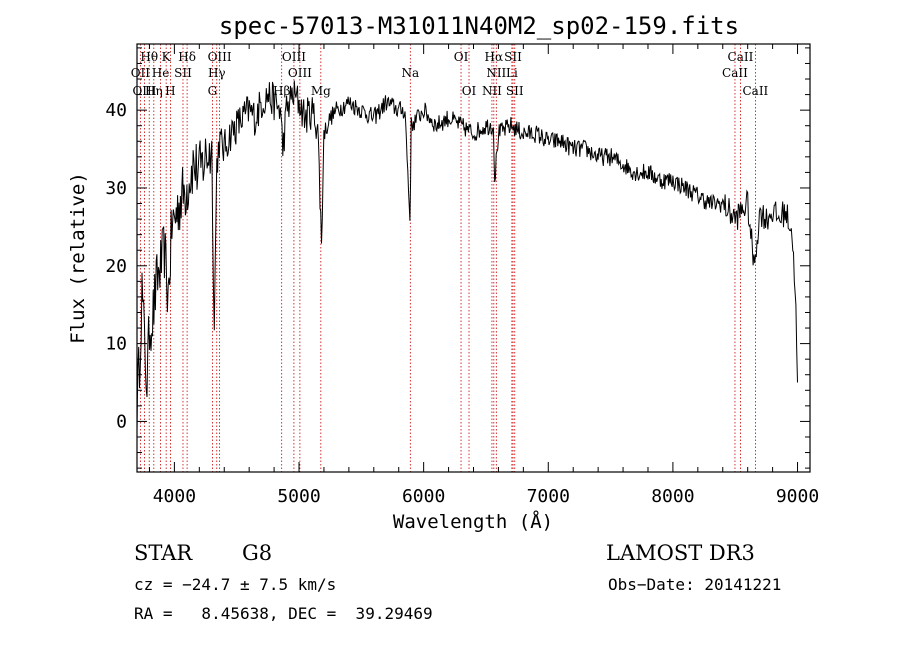 This screenshot has width=900, height=649. Describe the element at coordinates (548, 496) in the screenshot. I see `x-tick-label: 7000` at that location.